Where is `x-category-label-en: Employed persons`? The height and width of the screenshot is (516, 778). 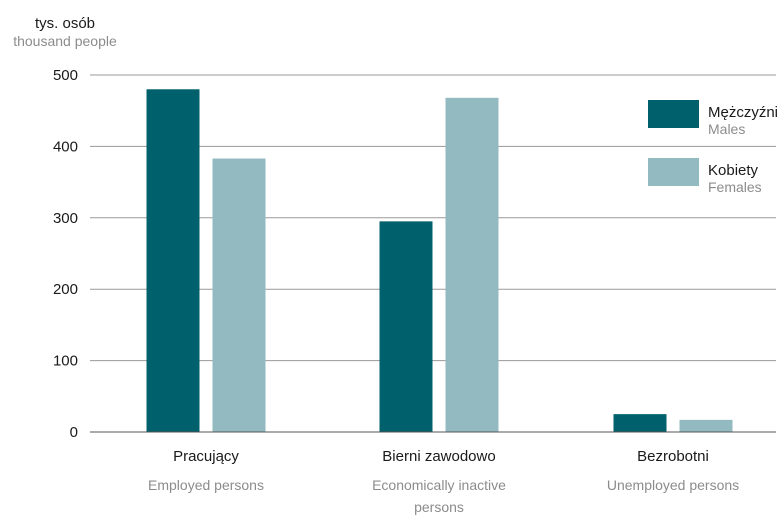
x-category-label-en: Employed persons is located at coordinates (206, 485).